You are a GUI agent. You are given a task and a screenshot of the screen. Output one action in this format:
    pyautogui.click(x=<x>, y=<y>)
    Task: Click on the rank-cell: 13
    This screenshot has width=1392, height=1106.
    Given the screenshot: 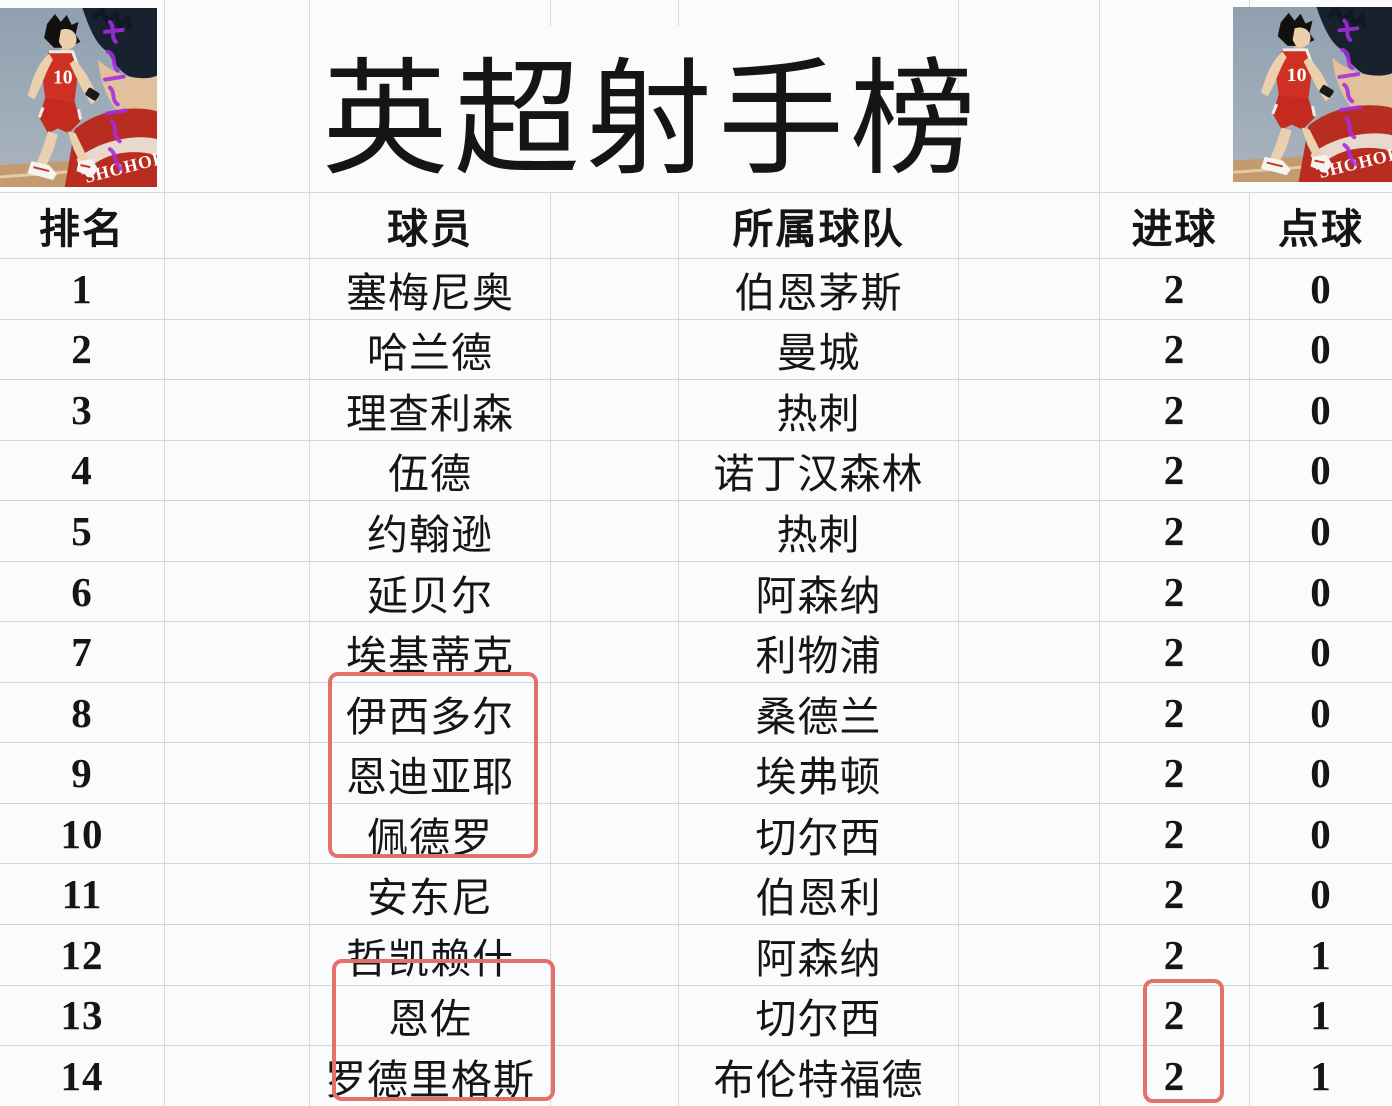 What is the action you would take?
    pyautogui.click(x=82, y=1016)
    